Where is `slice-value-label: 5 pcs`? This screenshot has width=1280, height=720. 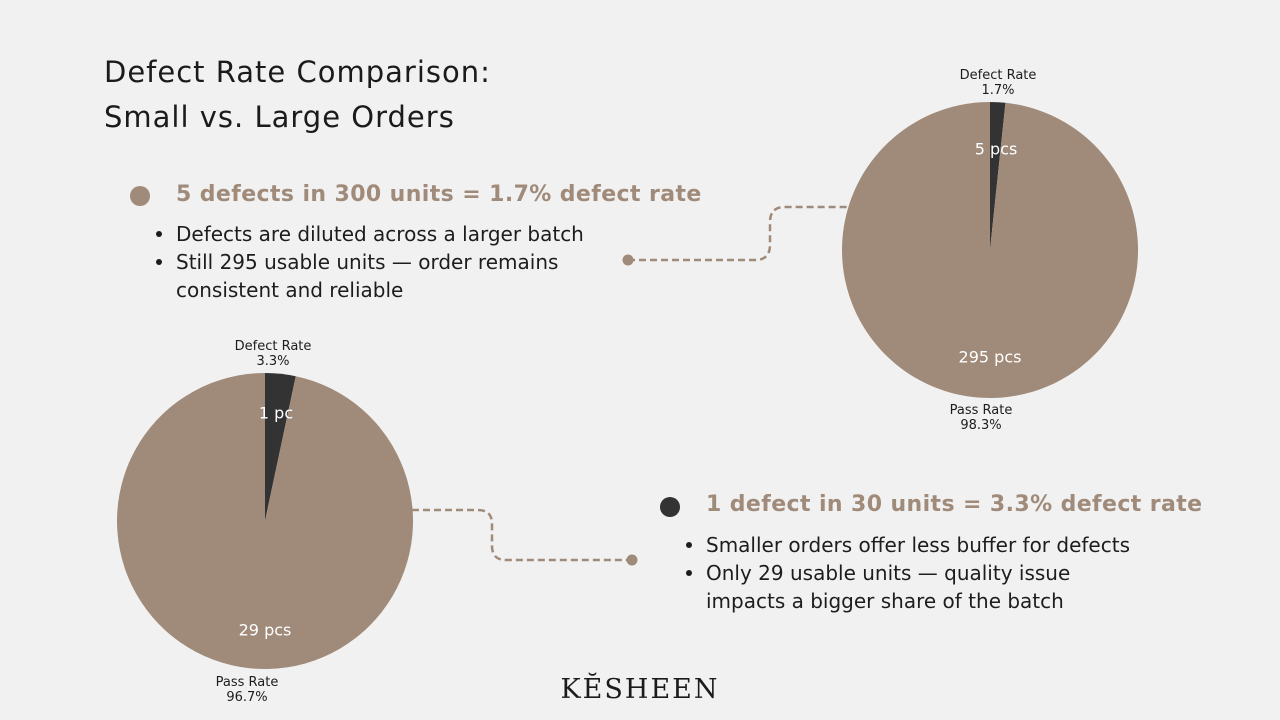
slice-value-label: 5 pcs is located at coordinates (996, 149).